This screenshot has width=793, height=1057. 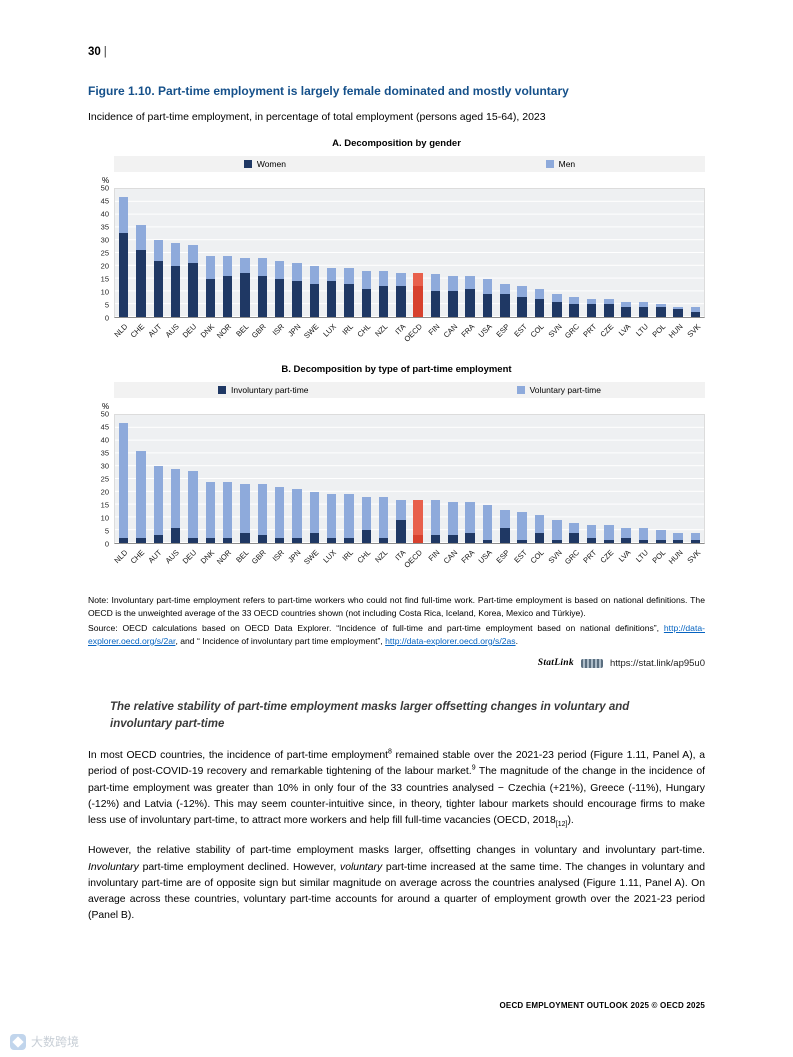 I want to click on x-axis-label: LUX, so click(x=329, y=330).